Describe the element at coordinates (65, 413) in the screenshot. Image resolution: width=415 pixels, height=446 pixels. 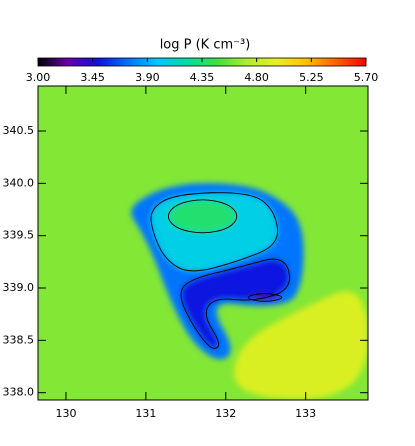
I see `x-tick-label: 130` at that location.